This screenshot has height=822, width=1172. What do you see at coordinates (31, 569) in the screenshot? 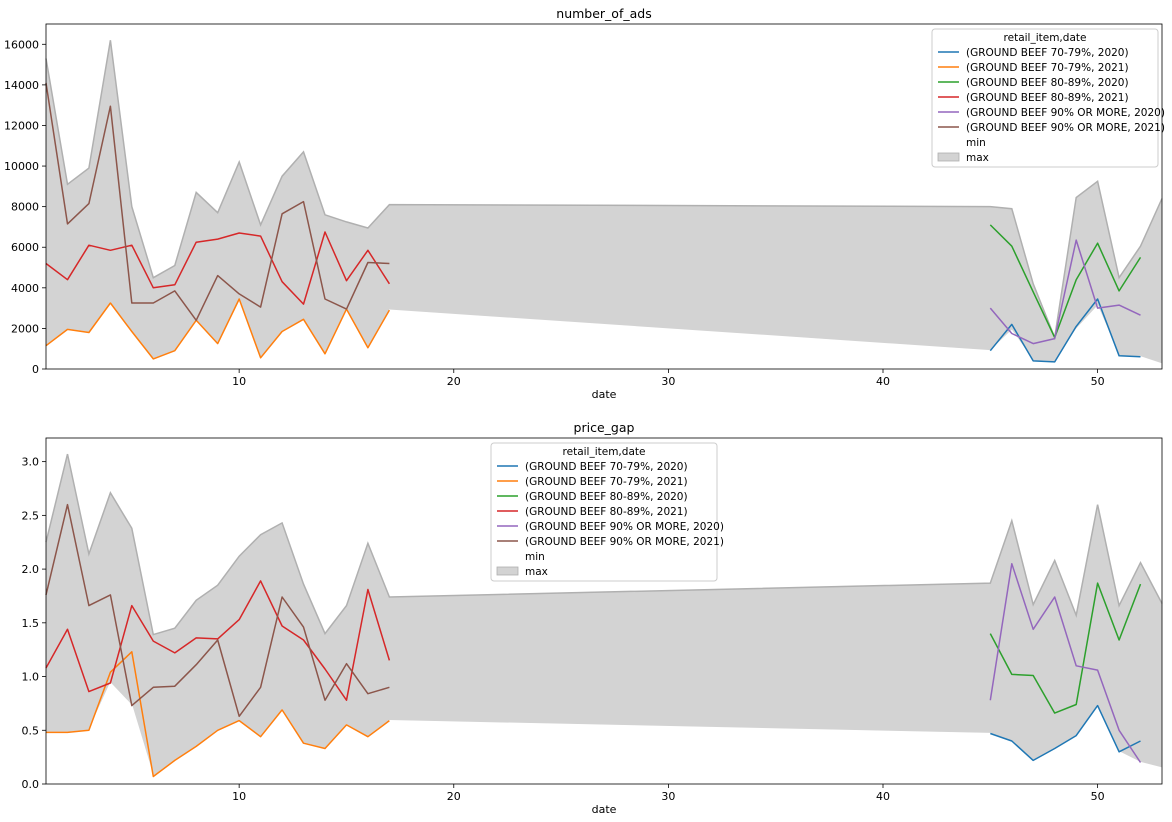
I see `y-tick-label: 2.0` at bounding box center [31, 569].